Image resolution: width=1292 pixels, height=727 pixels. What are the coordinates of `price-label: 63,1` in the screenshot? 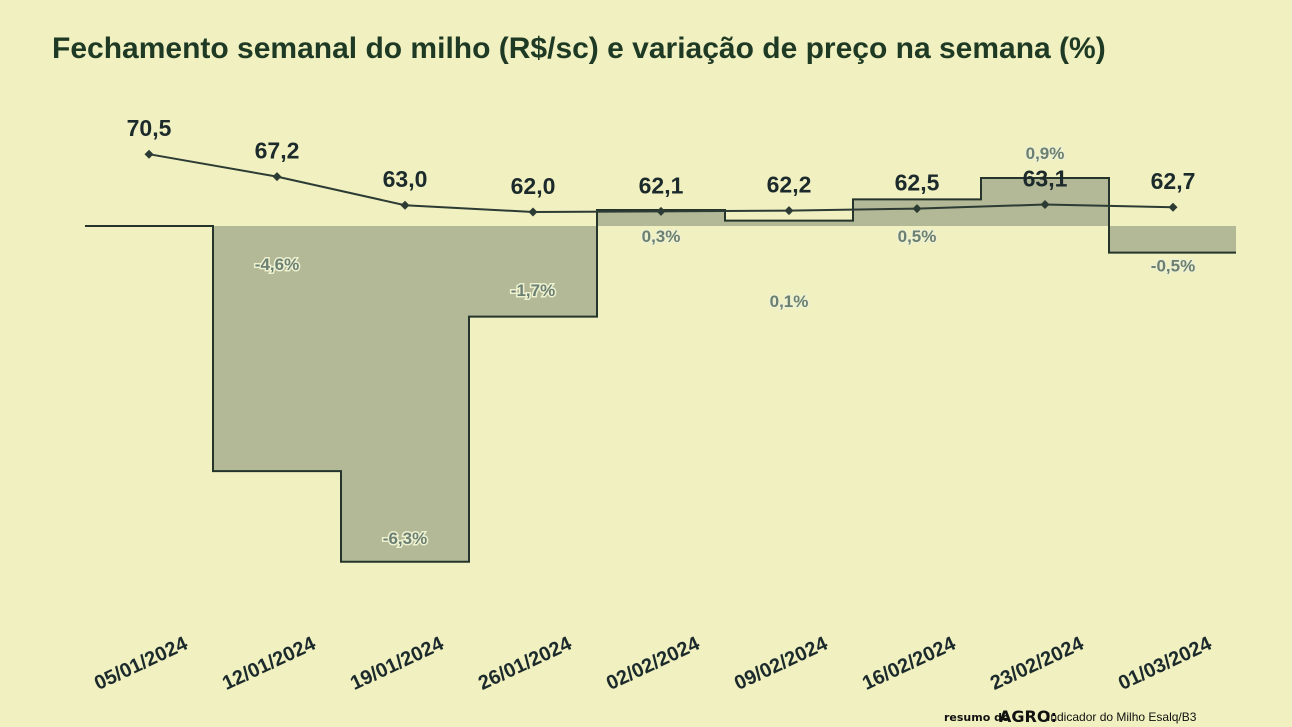 It's located at (1045, 179).